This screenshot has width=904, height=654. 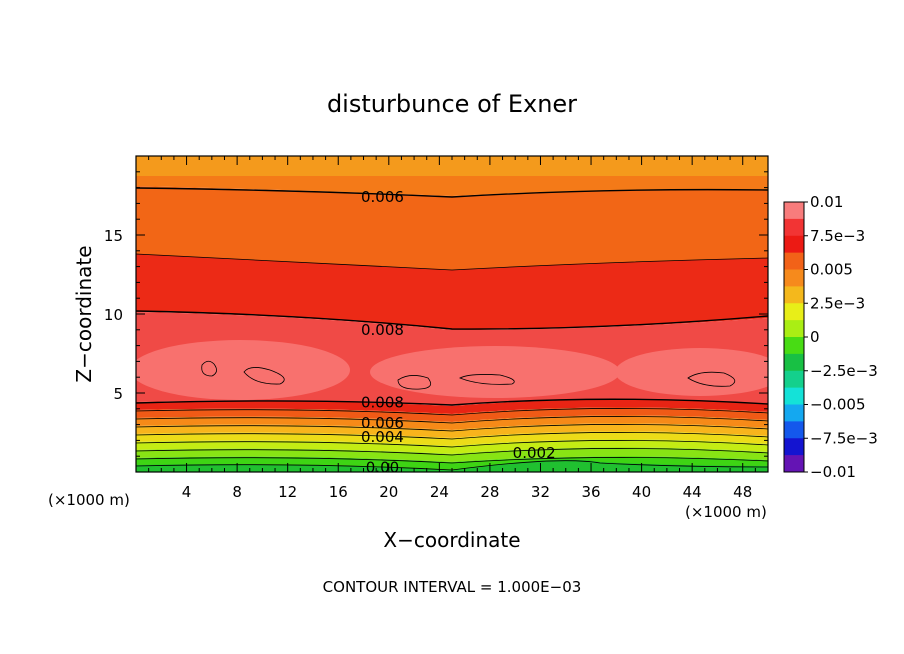 I want to click on contour-line-b7, so click(x=452, y=460).